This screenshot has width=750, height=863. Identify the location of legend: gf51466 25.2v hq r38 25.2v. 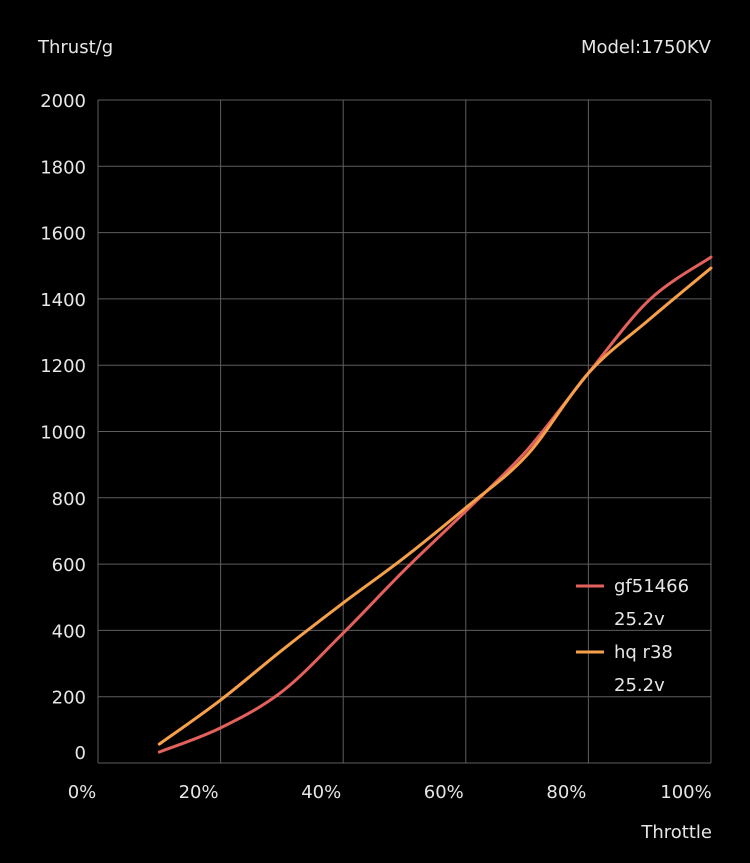
(632, 636).